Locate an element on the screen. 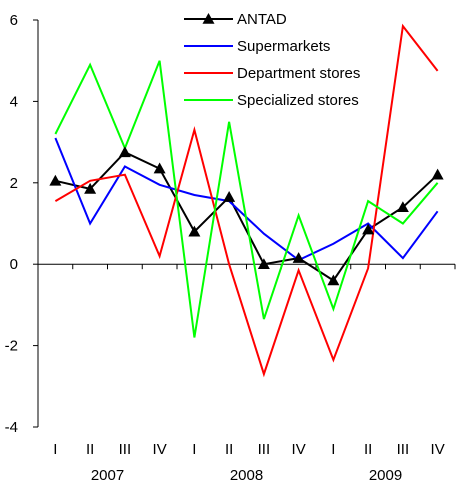 The image size is (461, 487). y-tick-label: 4 is located at coordinates (14, 101).